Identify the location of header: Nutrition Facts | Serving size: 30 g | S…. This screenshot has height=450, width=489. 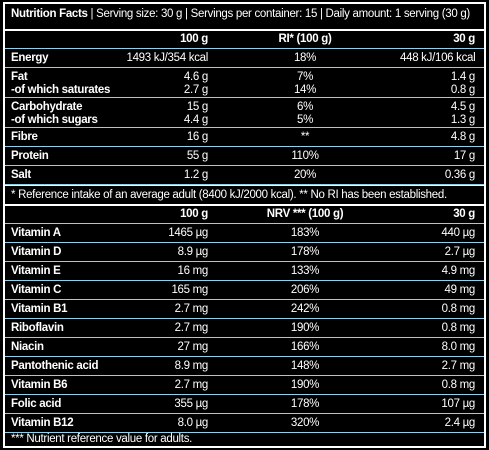
(244, 17).